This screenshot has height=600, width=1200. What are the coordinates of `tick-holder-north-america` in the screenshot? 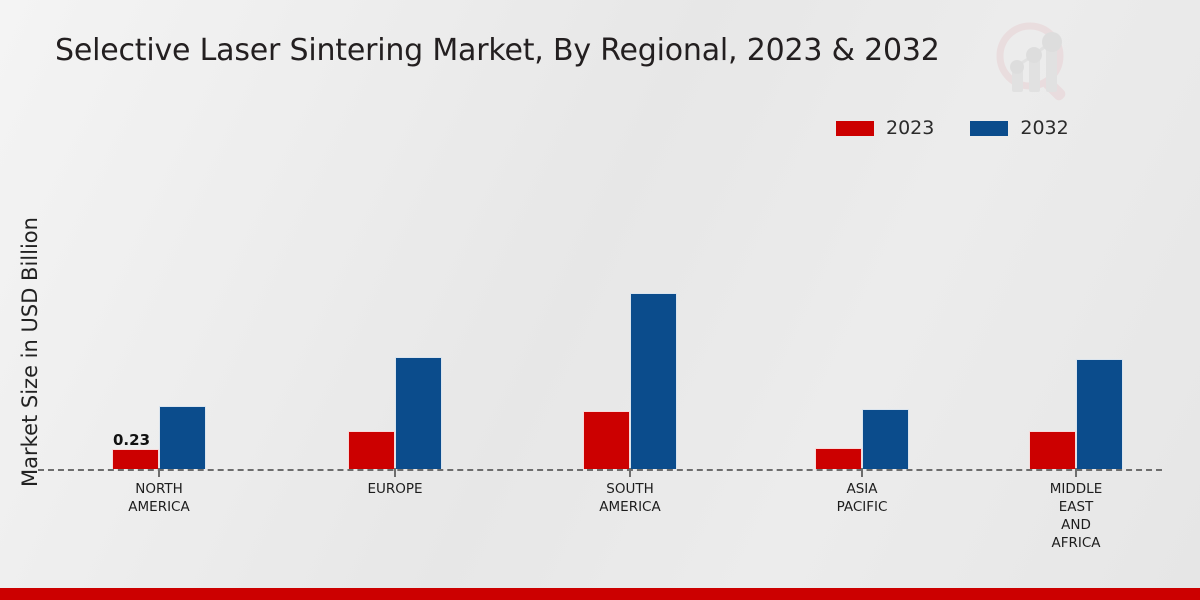 It's located at (159, 473).